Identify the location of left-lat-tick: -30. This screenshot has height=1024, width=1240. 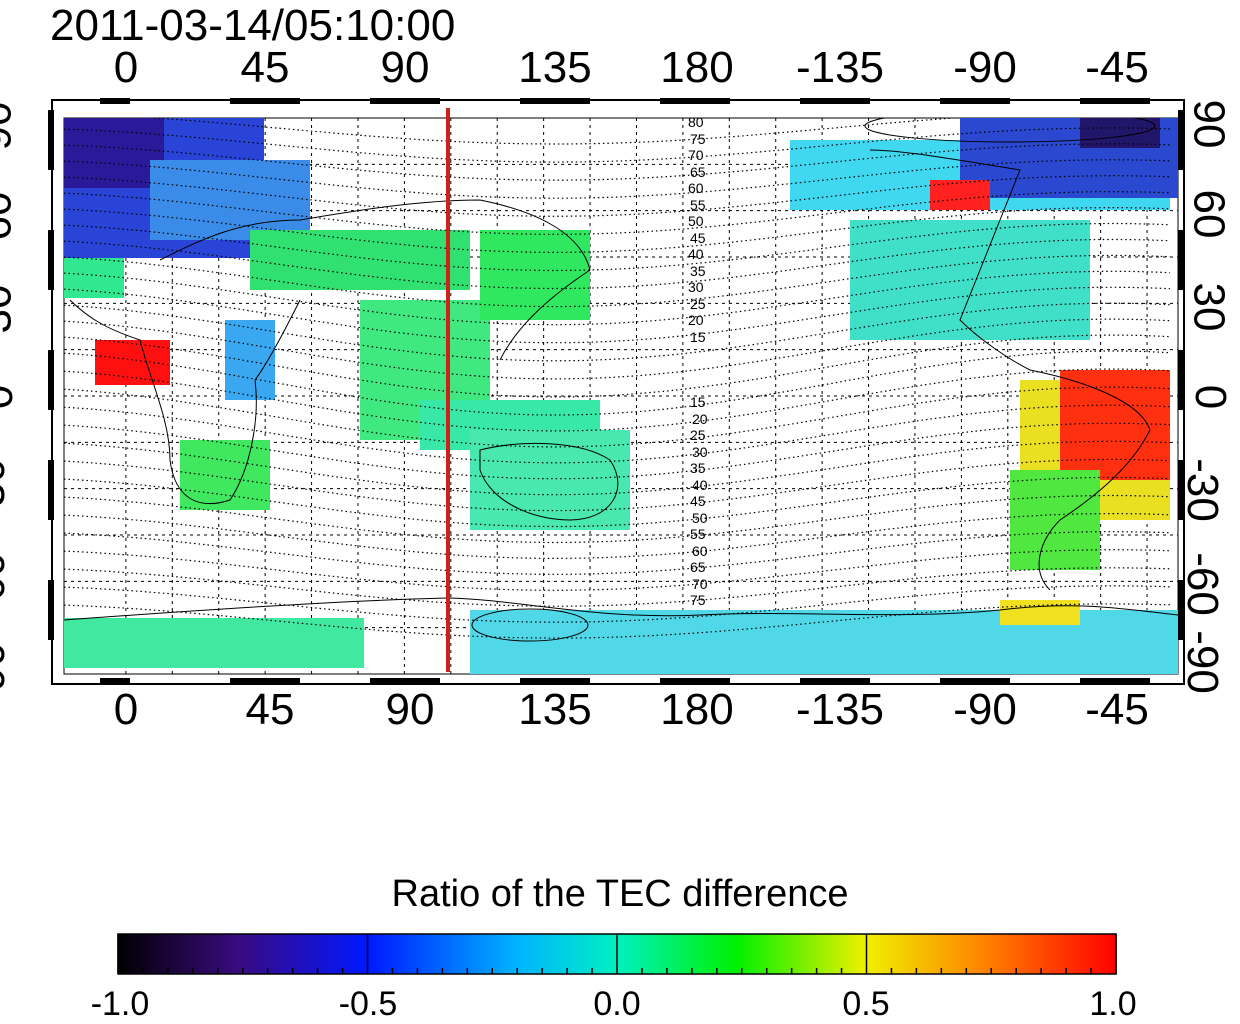
(7, 490).